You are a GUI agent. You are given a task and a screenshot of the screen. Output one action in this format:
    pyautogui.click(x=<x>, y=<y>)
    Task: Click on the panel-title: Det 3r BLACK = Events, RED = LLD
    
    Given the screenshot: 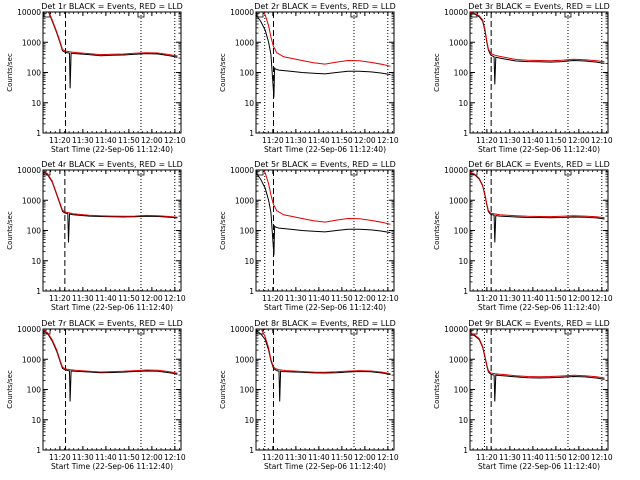 What is the action you would take?
    pyautogui.click(x=539, y=6)
    